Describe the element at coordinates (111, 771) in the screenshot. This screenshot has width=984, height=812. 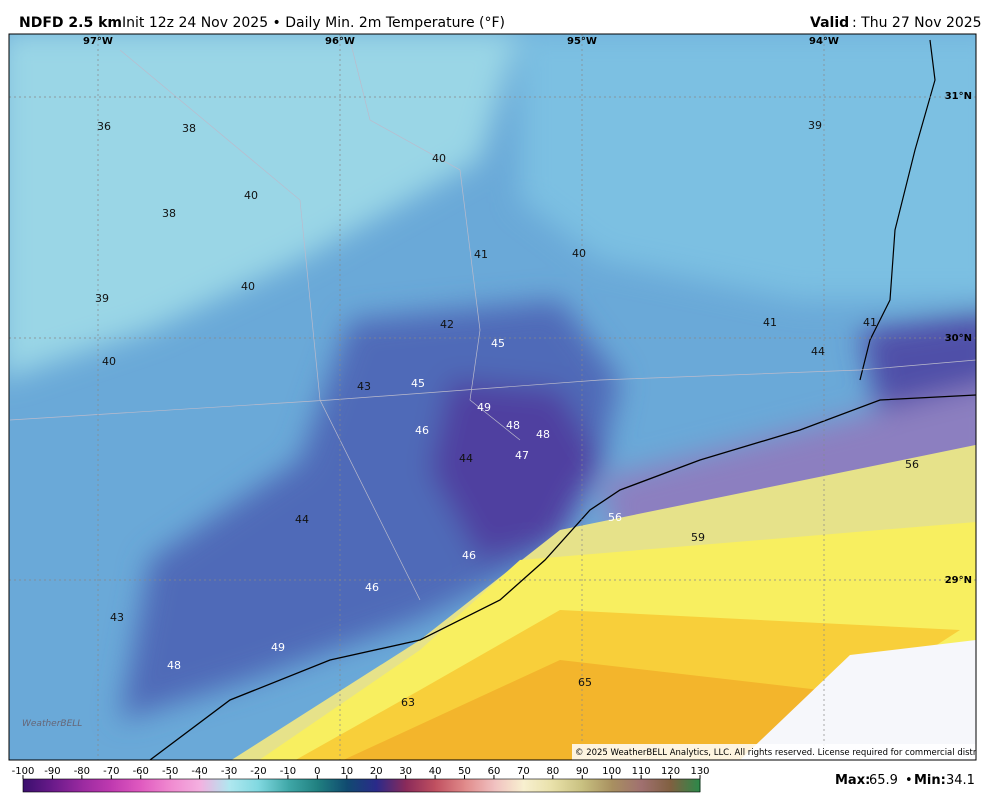
I see `colorbar-tick-label: -70` at that location.